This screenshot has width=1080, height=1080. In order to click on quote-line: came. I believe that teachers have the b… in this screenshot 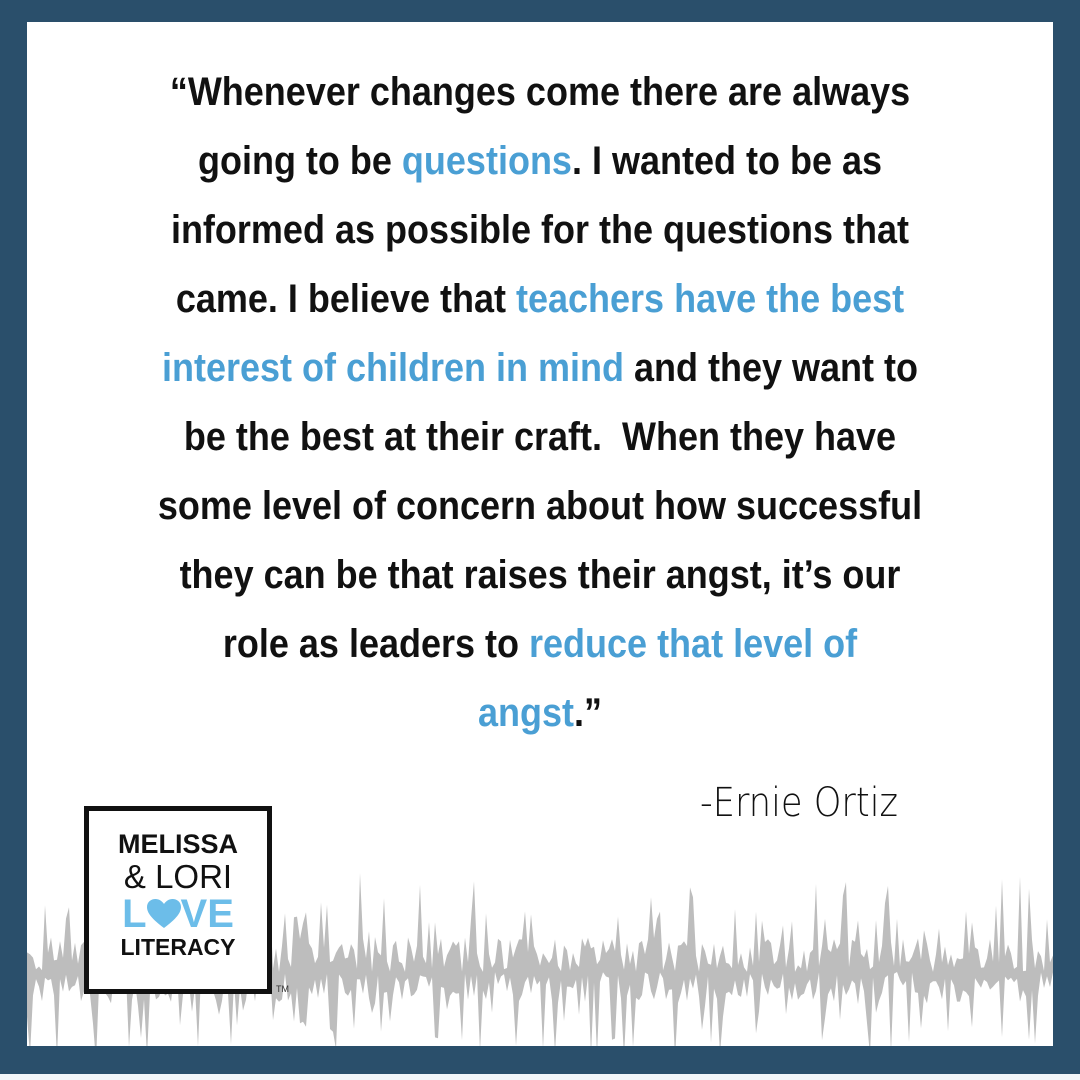, I will do `click(540, 299)`.